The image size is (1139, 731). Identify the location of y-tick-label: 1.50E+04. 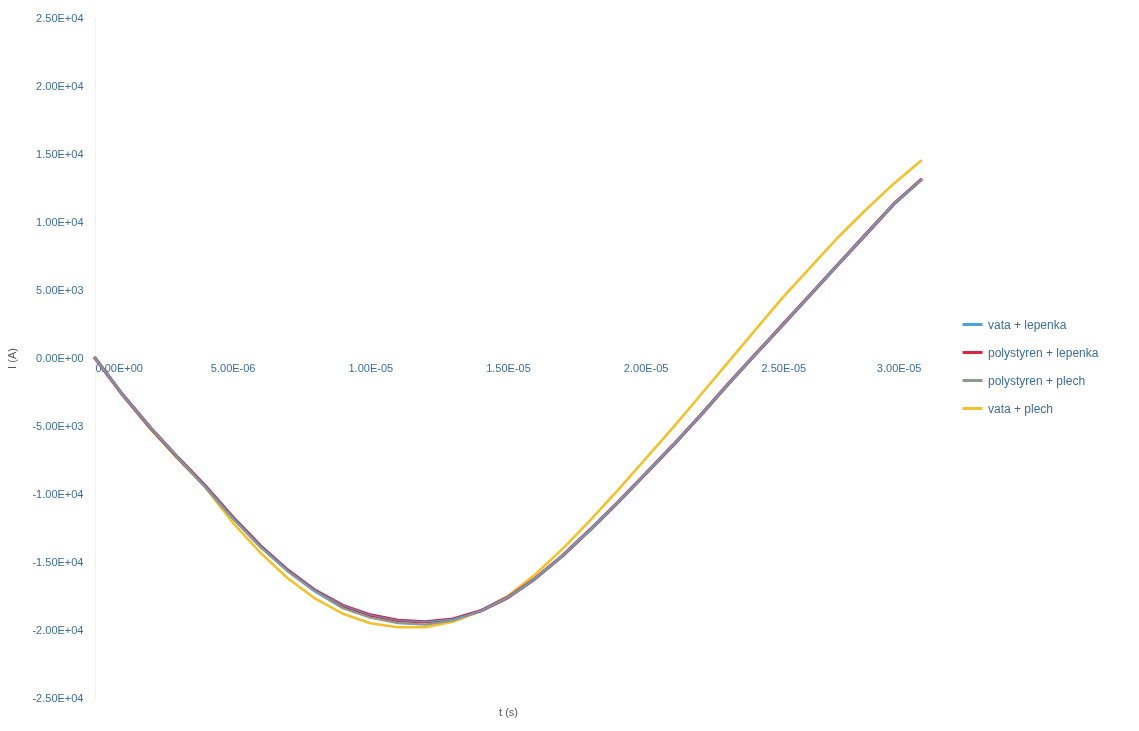
(60, 153).